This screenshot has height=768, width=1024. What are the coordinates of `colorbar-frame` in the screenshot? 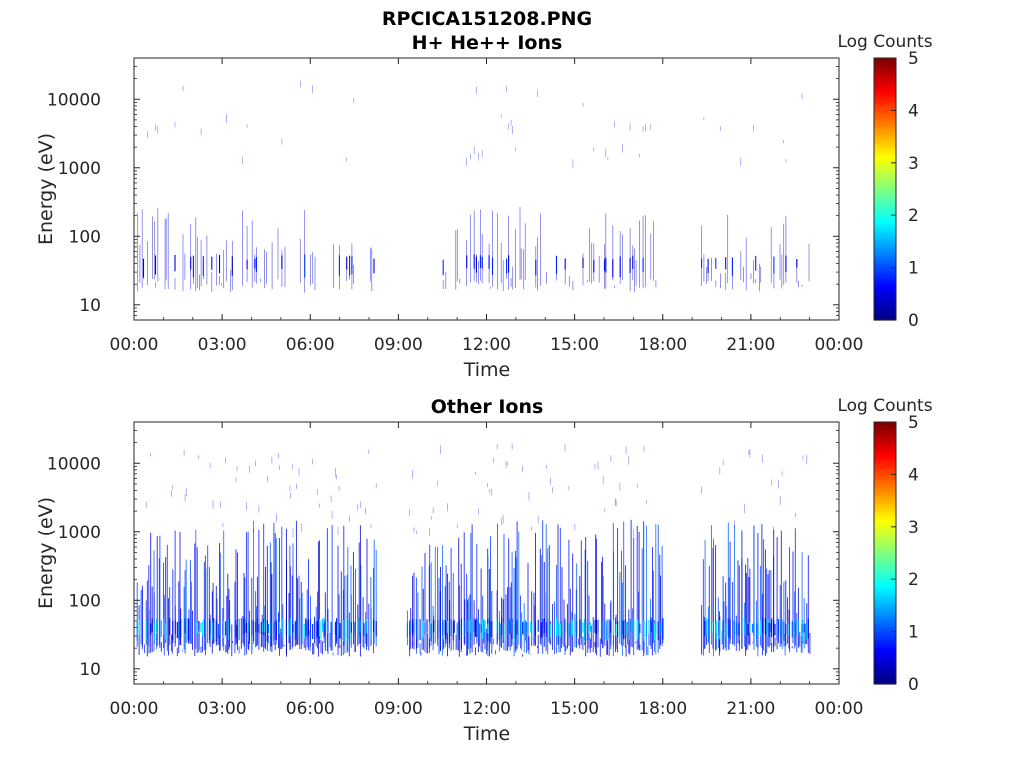 It's located at (885, 553).